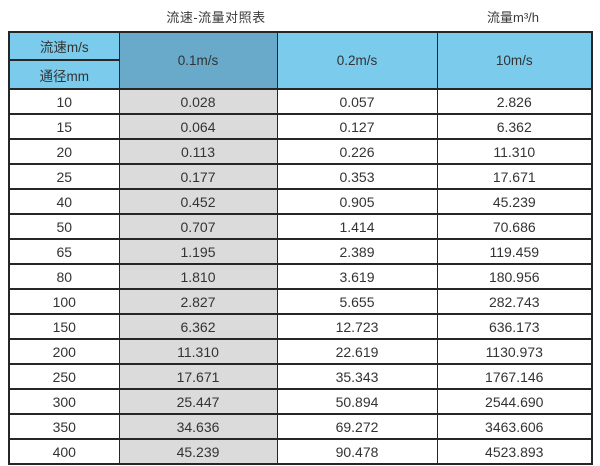 This screenshot has height=466, width=600. I want to click on flow-10ms-cell: 45.239, so click(514, 201).